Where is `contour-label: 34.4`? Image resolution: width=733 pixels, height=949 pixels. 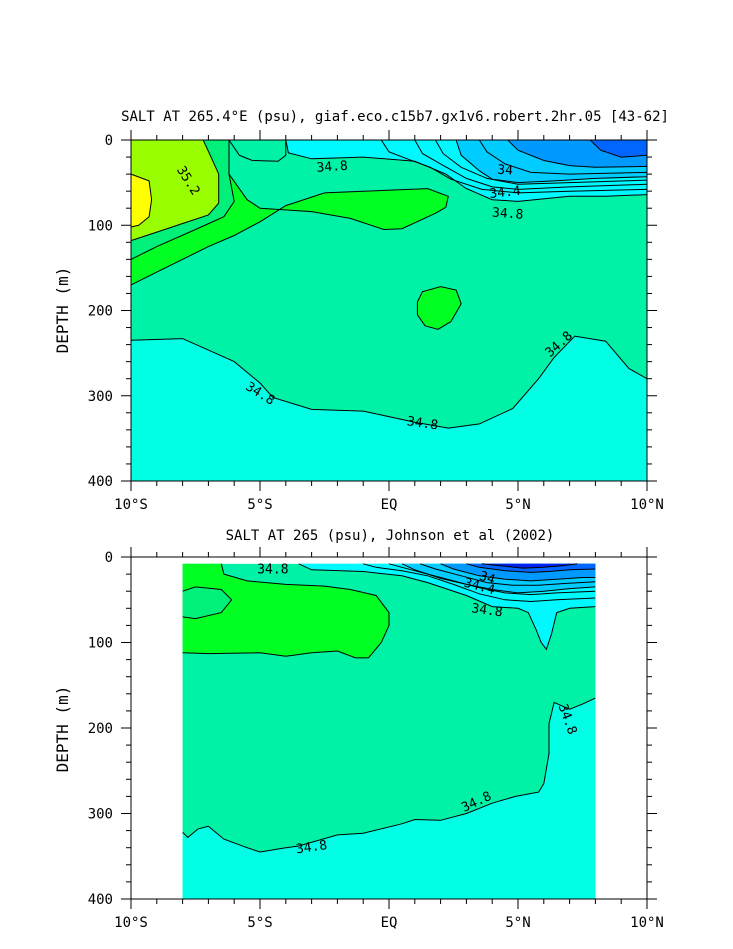
contour-label: 34.4 is located at coordinates (505, 193).